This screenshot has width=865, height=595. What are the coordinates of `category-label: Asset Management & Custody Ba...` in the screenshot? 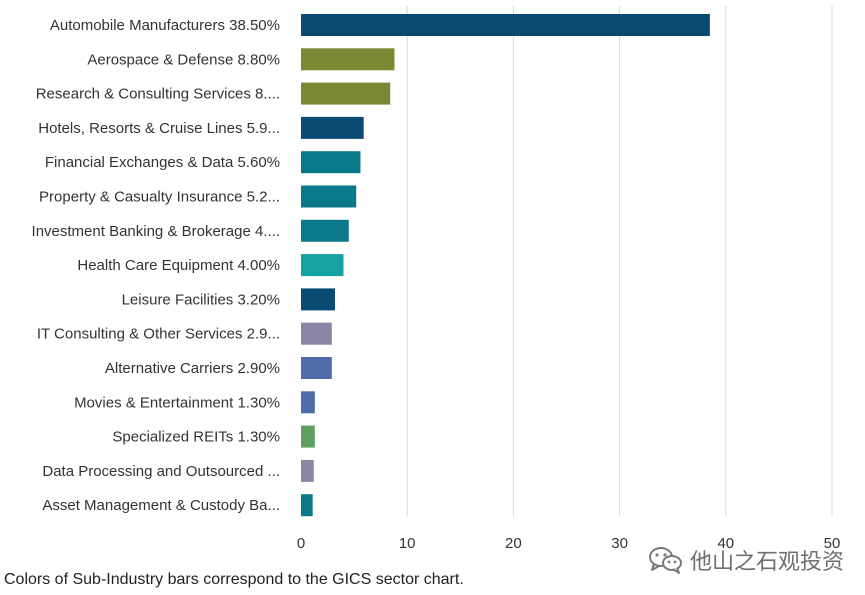 It's located at (161, 505).